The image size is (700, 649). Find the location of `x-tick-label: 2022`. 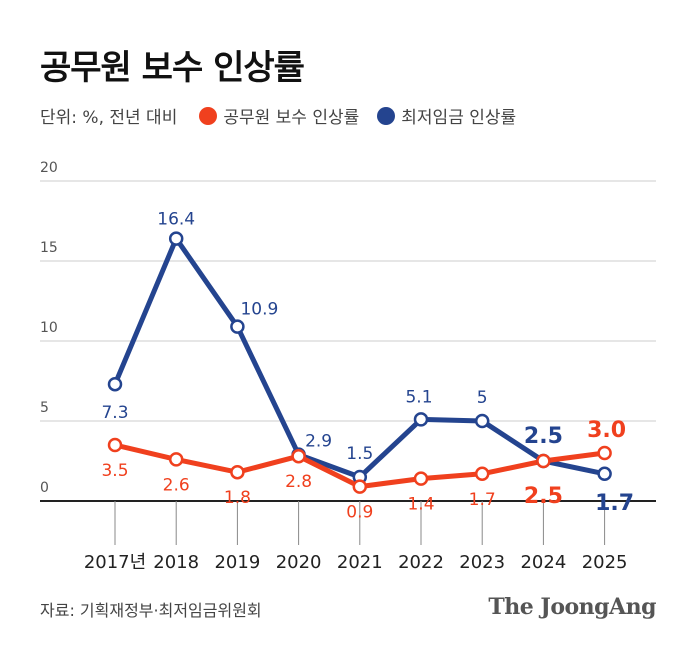

x-tick-label: 2022 is located at coordinates (421, 562).